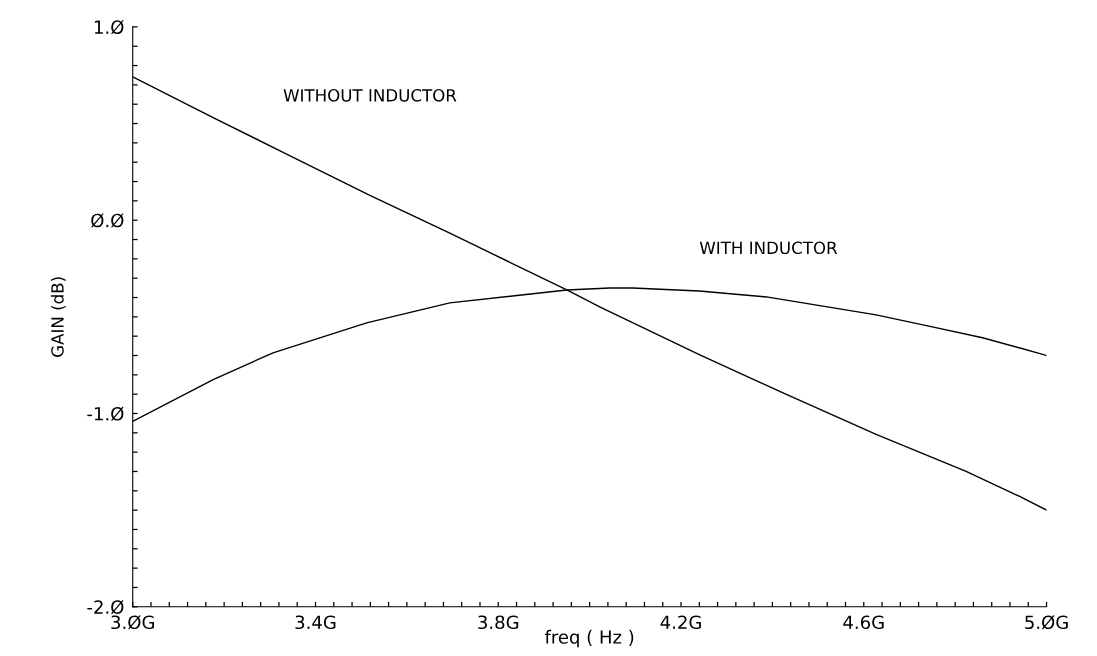 The height and width of the screenshot is (656, 1097). I want to click on x-tick-label: 3.4G, so click(315, 622).